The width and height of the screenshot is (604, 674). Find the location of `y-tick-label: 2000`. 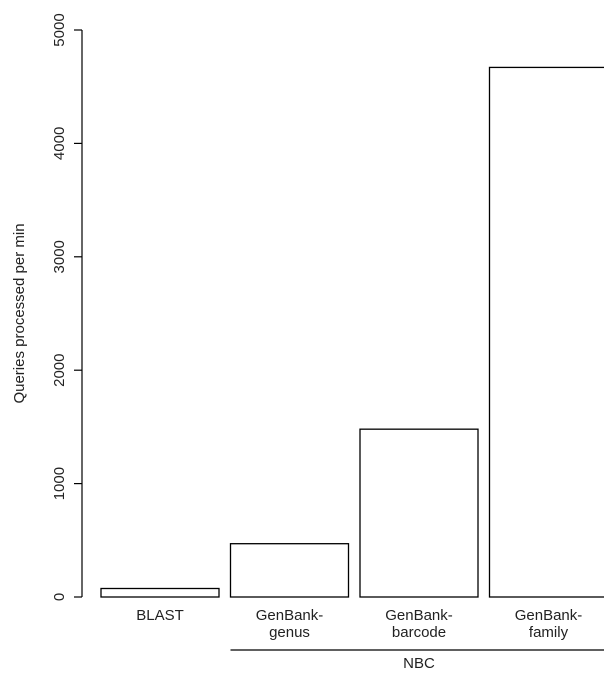

y-tick-label: 2000 is located at coordinates (59, 370).